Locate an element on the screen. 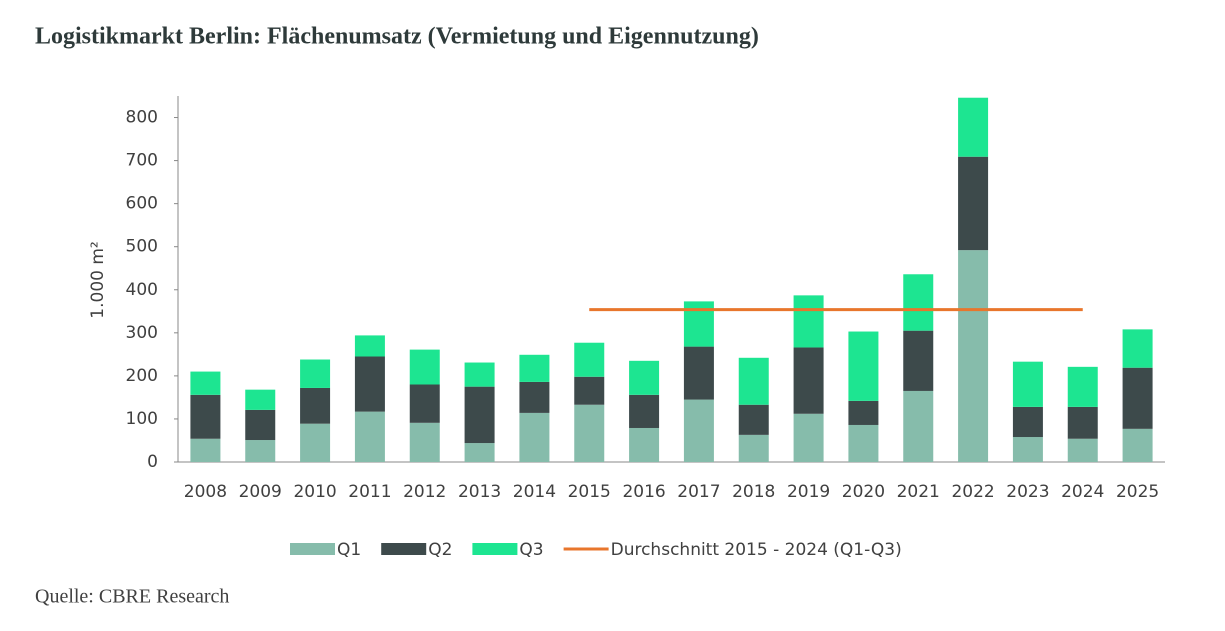 The image size is (1225, 631). y-tick-label: 300 is located at coordinates (142, 333).